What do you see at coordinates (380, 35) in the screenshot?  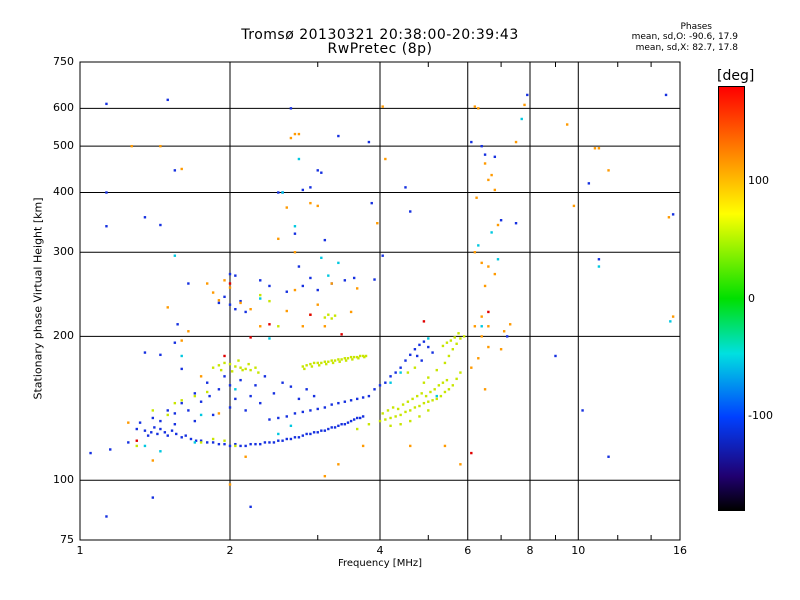 I see `chart-title: Tromsø 20130321 20:38:00-20:39:43` at bounding box center [380, 35].